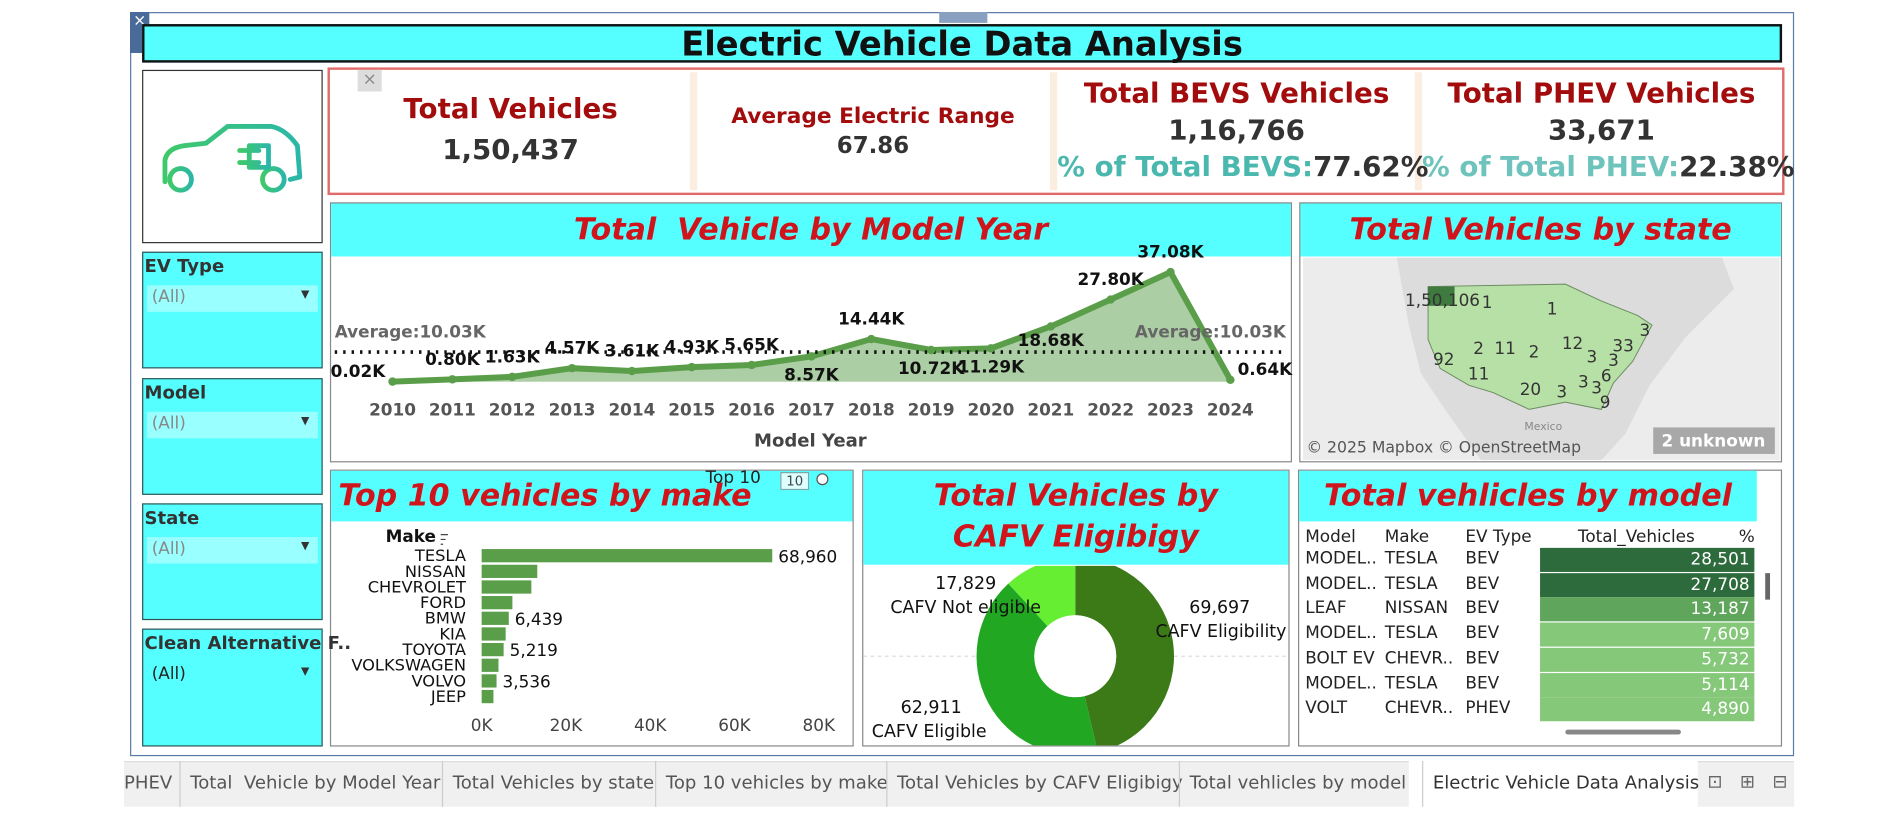  What do you see at coordinates (315, 782) in the screenshot?
I see `tab: Total Vehicle by Model Year` at bounding box center [315, 782].